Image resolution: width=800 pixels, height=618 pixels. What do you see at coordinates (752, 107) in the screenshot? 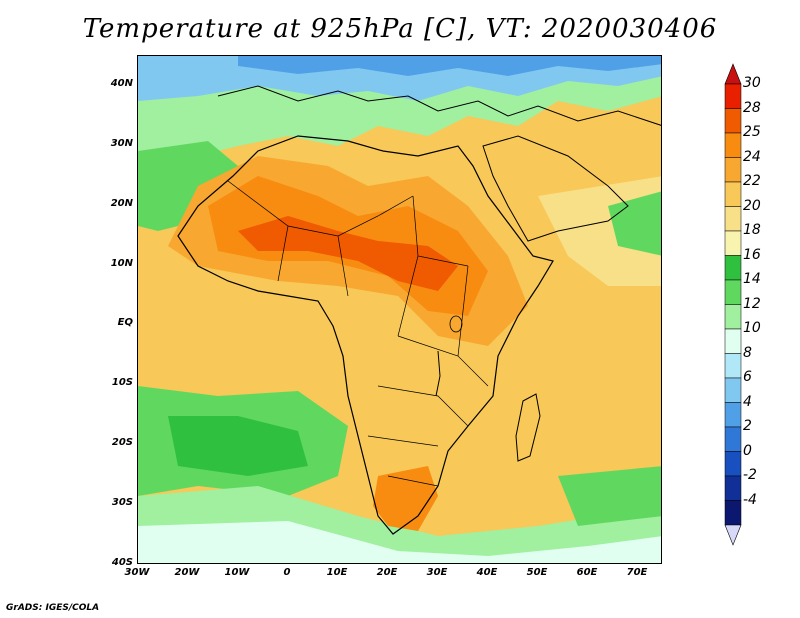
I see `colorbar-label: 28` at bounding box center [752, 107].